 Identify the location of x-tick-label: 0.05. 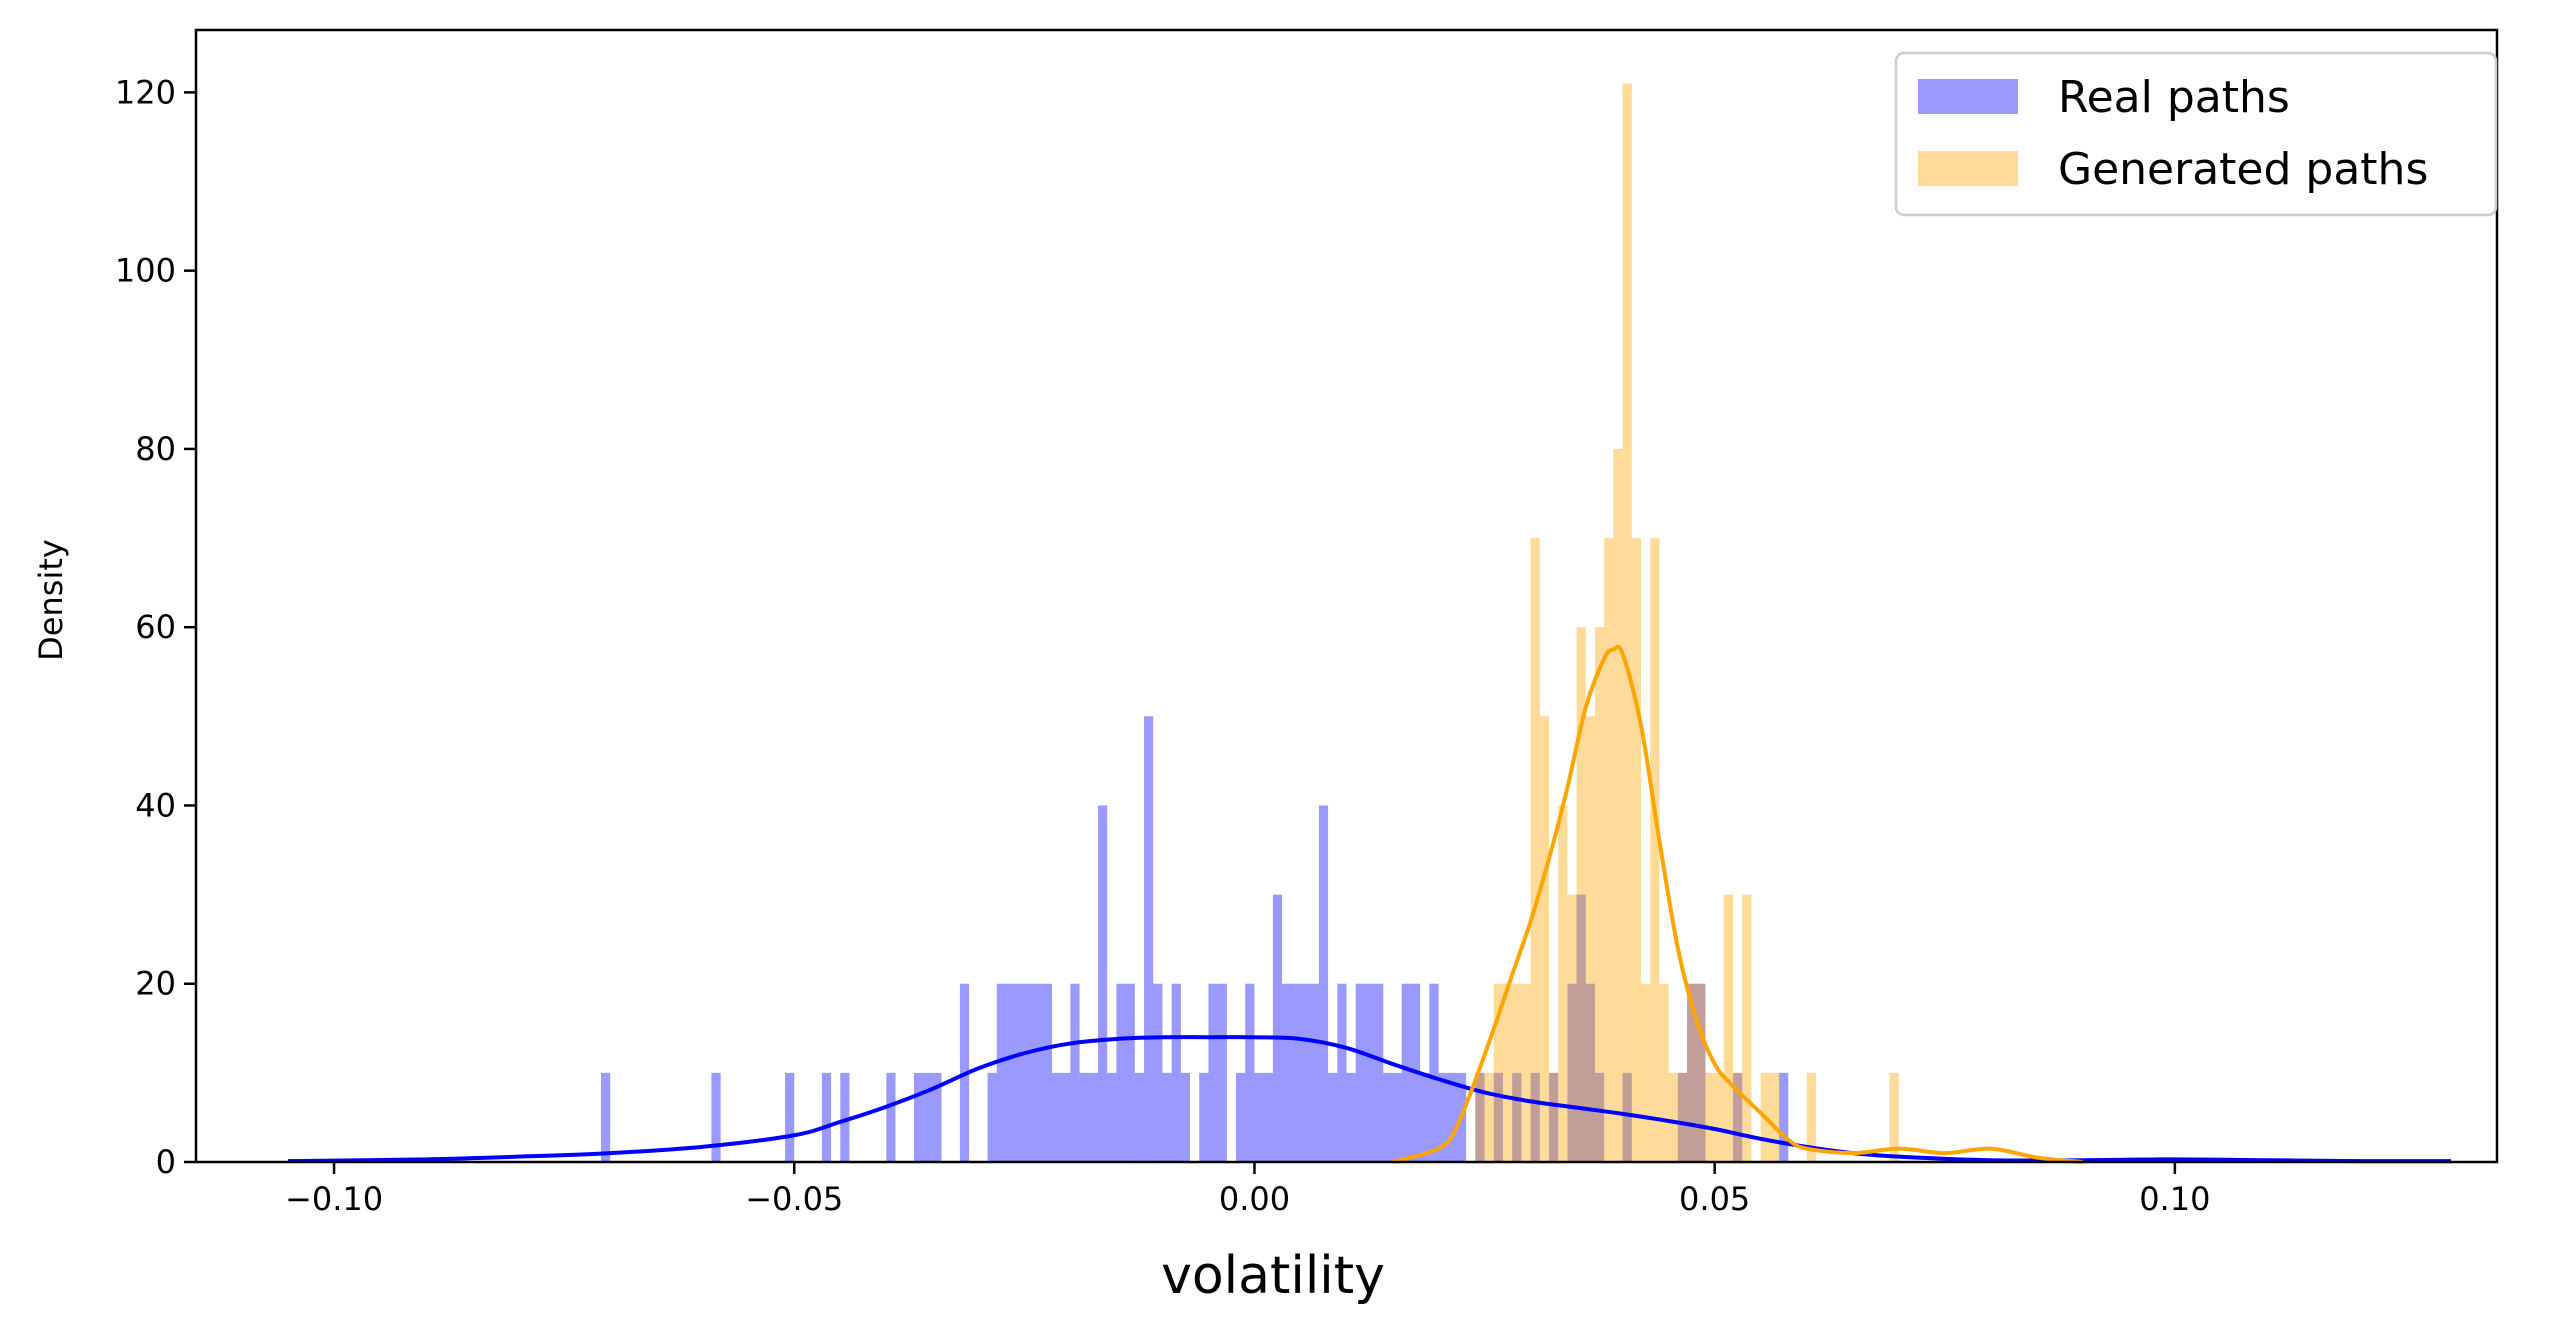
(1714, 1199).